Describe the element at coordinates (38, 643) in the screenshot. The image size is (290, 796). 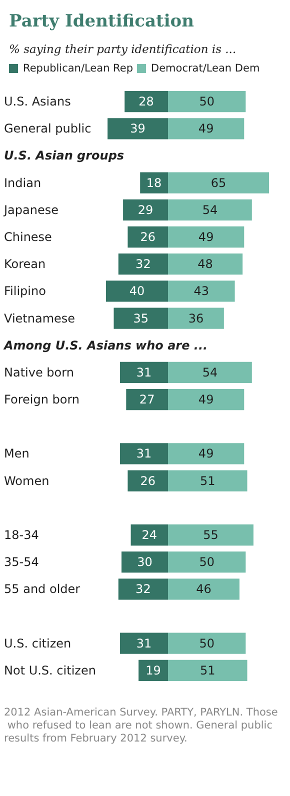
I see `y-tick-label: U.S. citizen` at that location.